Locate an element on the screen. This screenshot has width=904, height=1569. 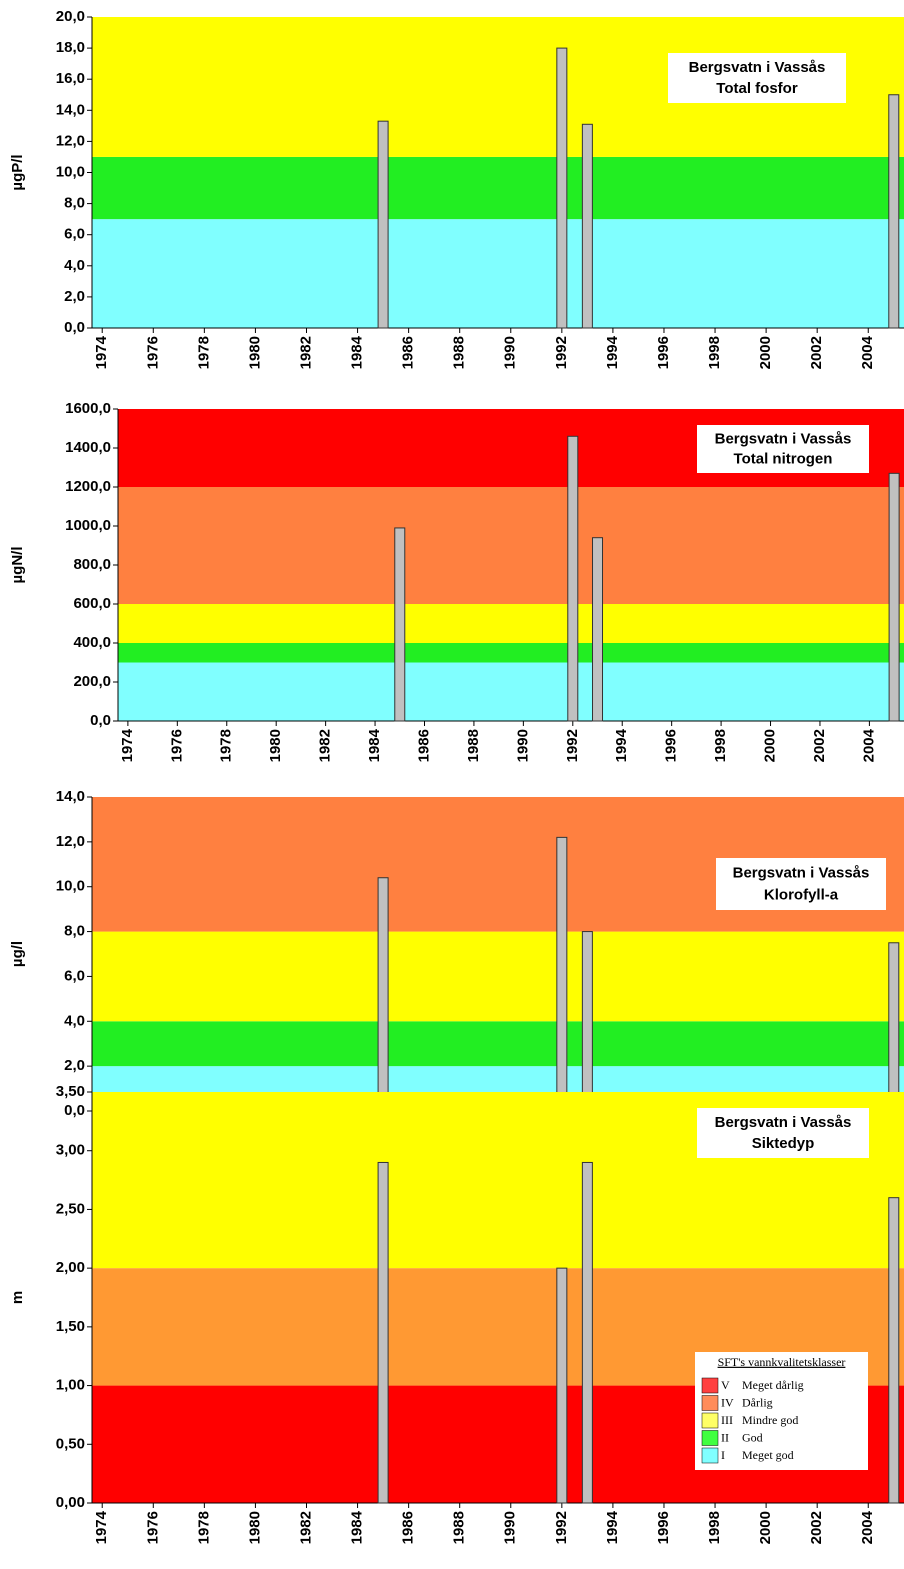
y-tick-label: 0,0 is located at coordinates (100, 720).